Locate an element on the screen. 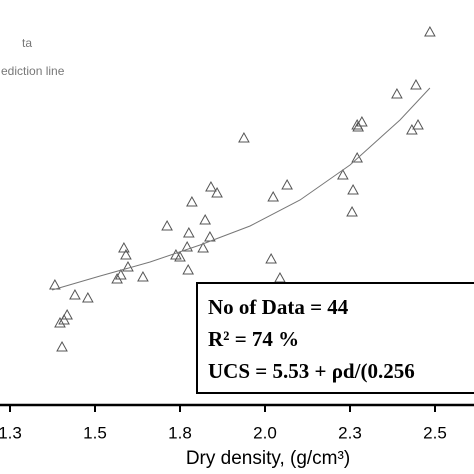 The width and height of the screenshot is (474, 474). x-tick-label: 2.3 is located at coordinates (350, 432).